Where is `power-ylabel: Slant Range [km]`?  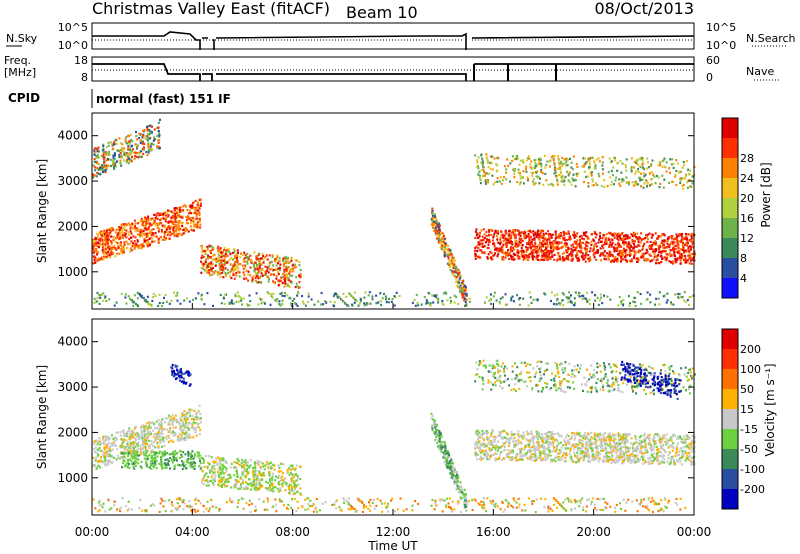
power-ylabel: Slant Range [km] is located at coordinates (42, 211).